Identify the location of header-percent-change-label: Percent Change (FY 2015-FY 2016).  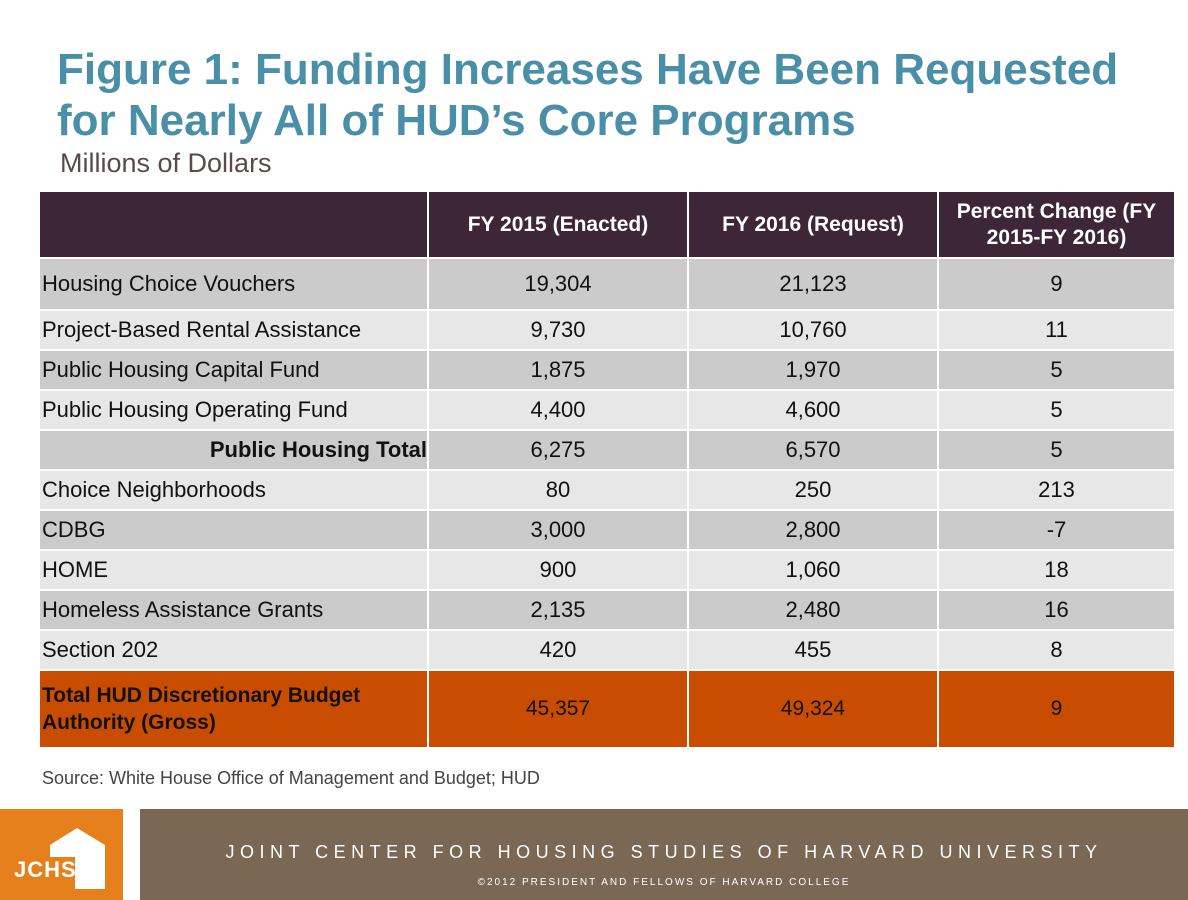
(1056, 224).